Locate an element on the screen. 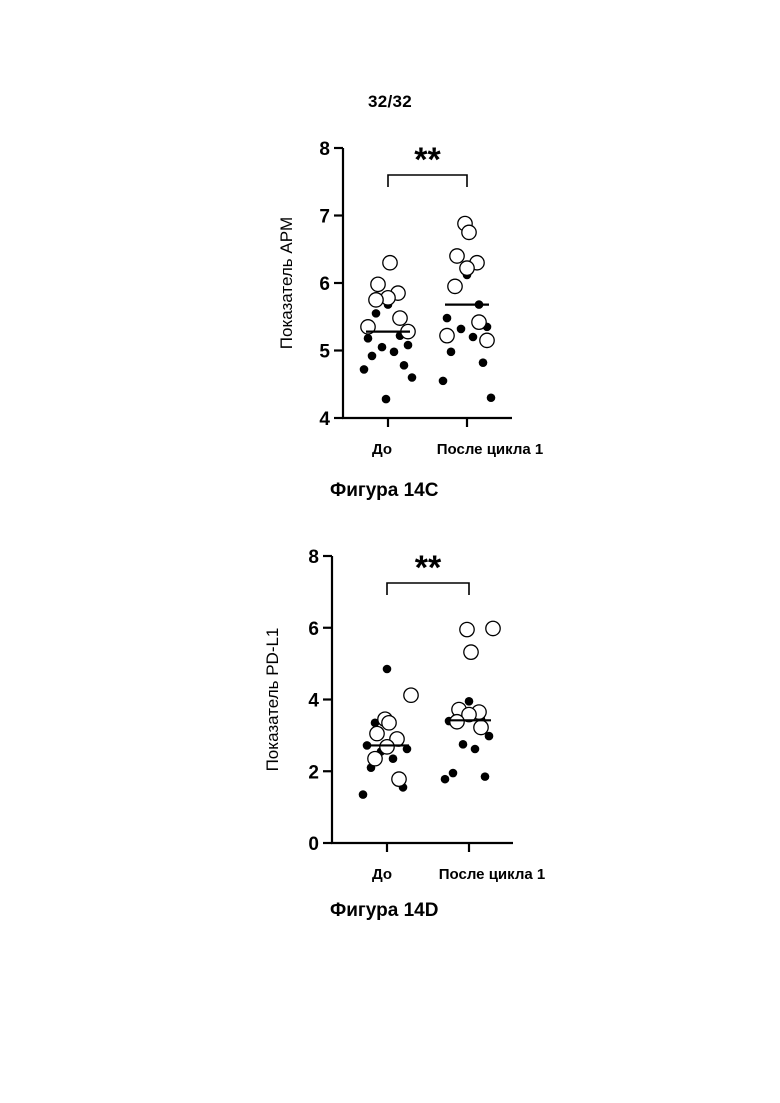 The height and width of the screenshot is (1103, 780). y-tick-label: 2 is located at coordinates (313, 772).